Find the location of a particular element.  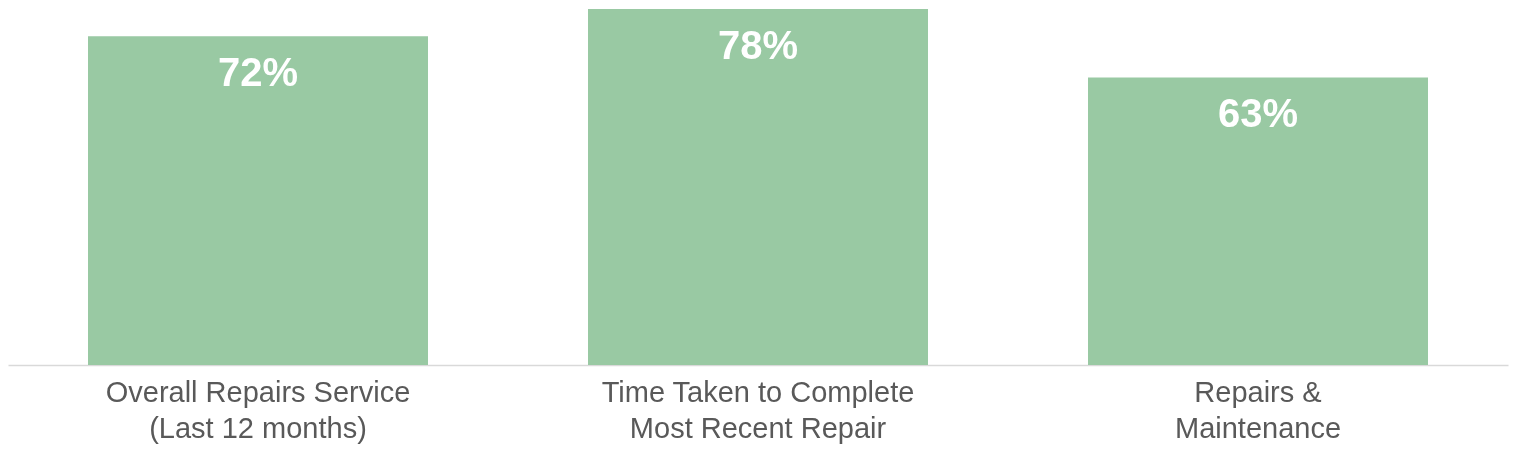

data-label: 72% is located at coordinates (258, 72).